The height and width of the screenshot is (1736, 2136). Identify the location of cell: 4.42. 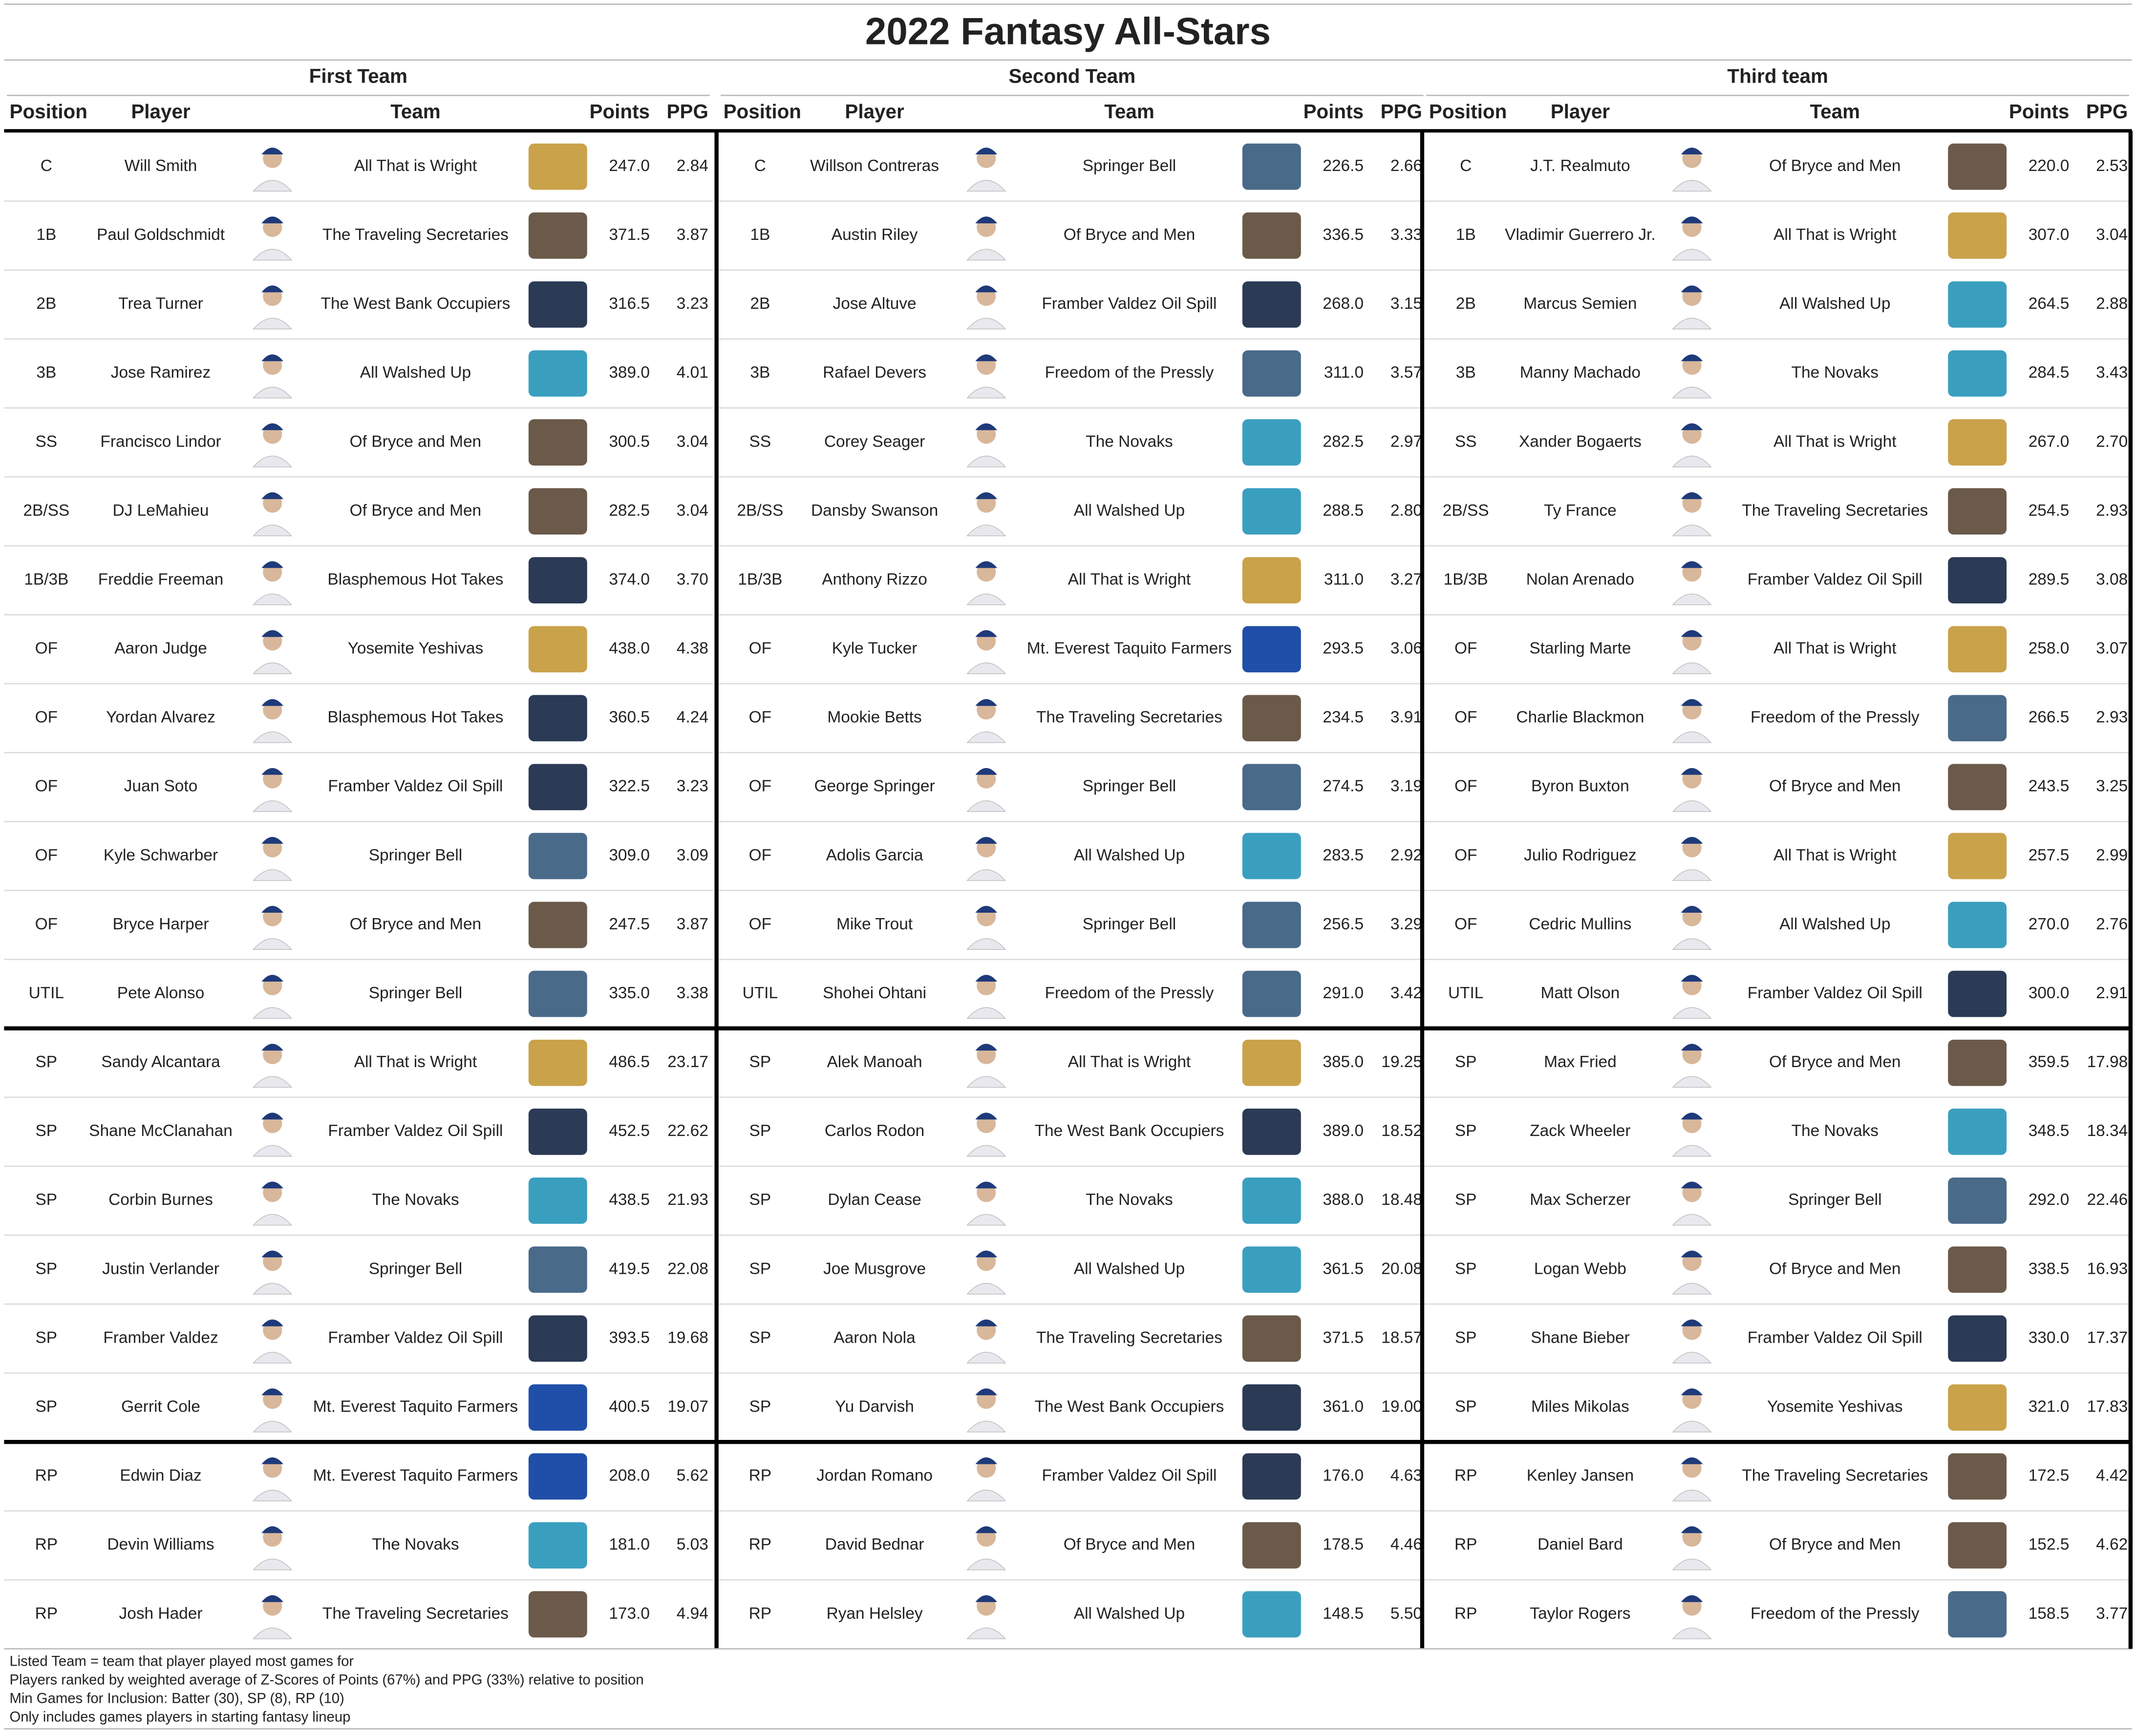
(2112, 1476).